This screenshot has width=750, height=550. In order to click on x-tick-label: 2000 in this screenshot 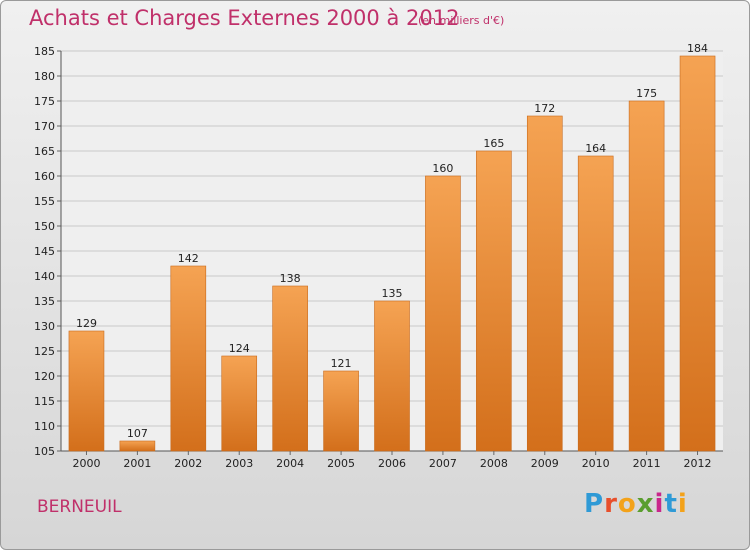, I will do `click(86, 463)`.